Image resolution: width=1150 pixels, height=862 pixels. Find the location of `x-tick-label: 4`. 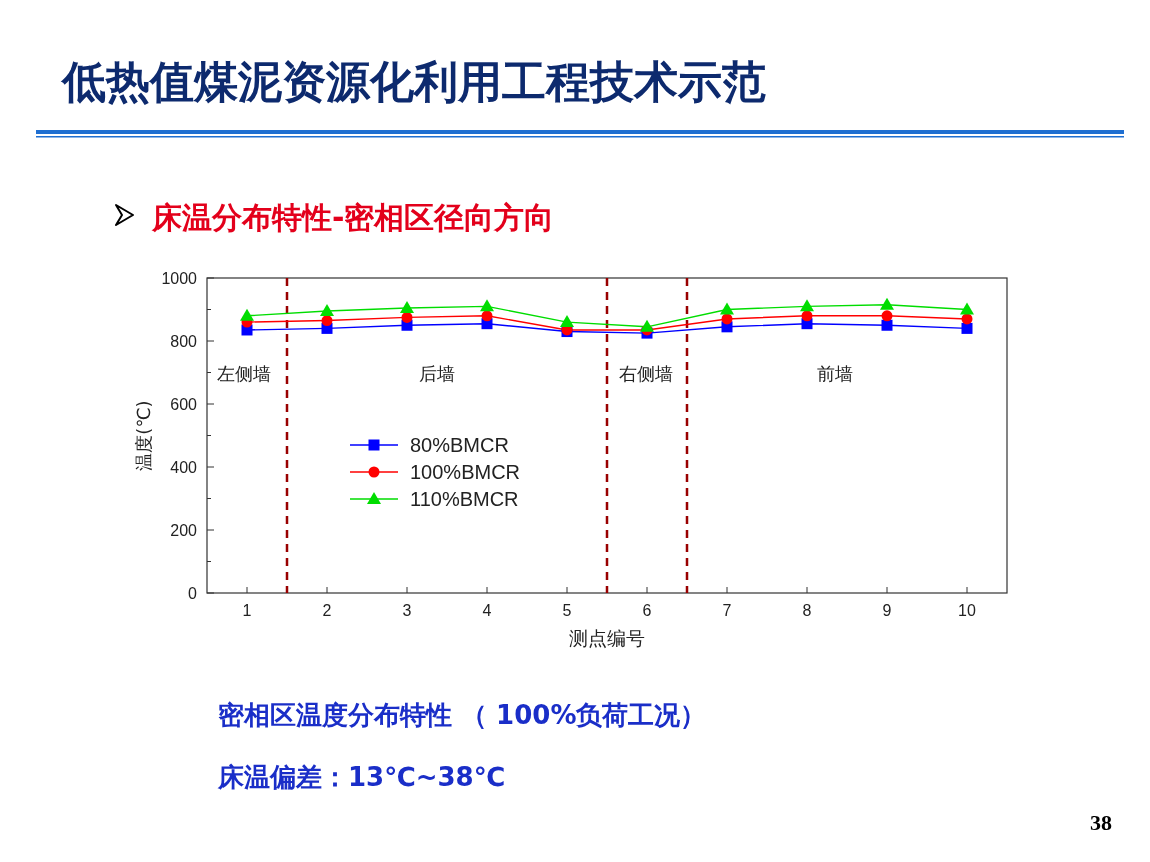

x-tick-label: 4 is located at coordinates (487, 610).